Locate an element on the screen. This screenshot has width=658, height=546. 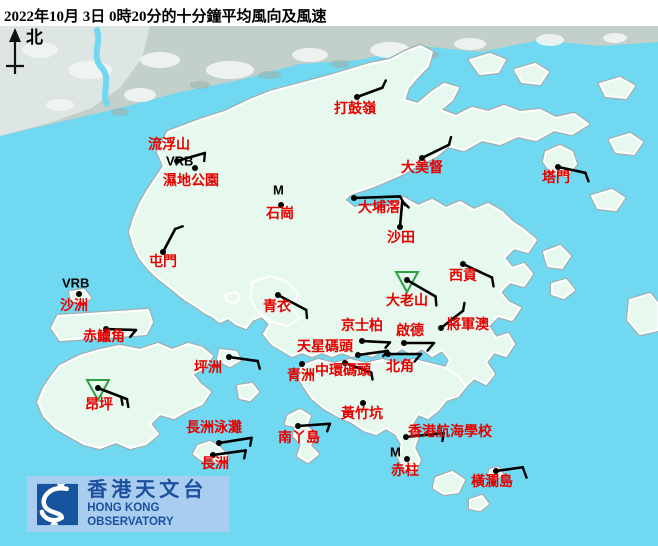
station-label: 中環碼頭 is located at coordinates (343, 370).